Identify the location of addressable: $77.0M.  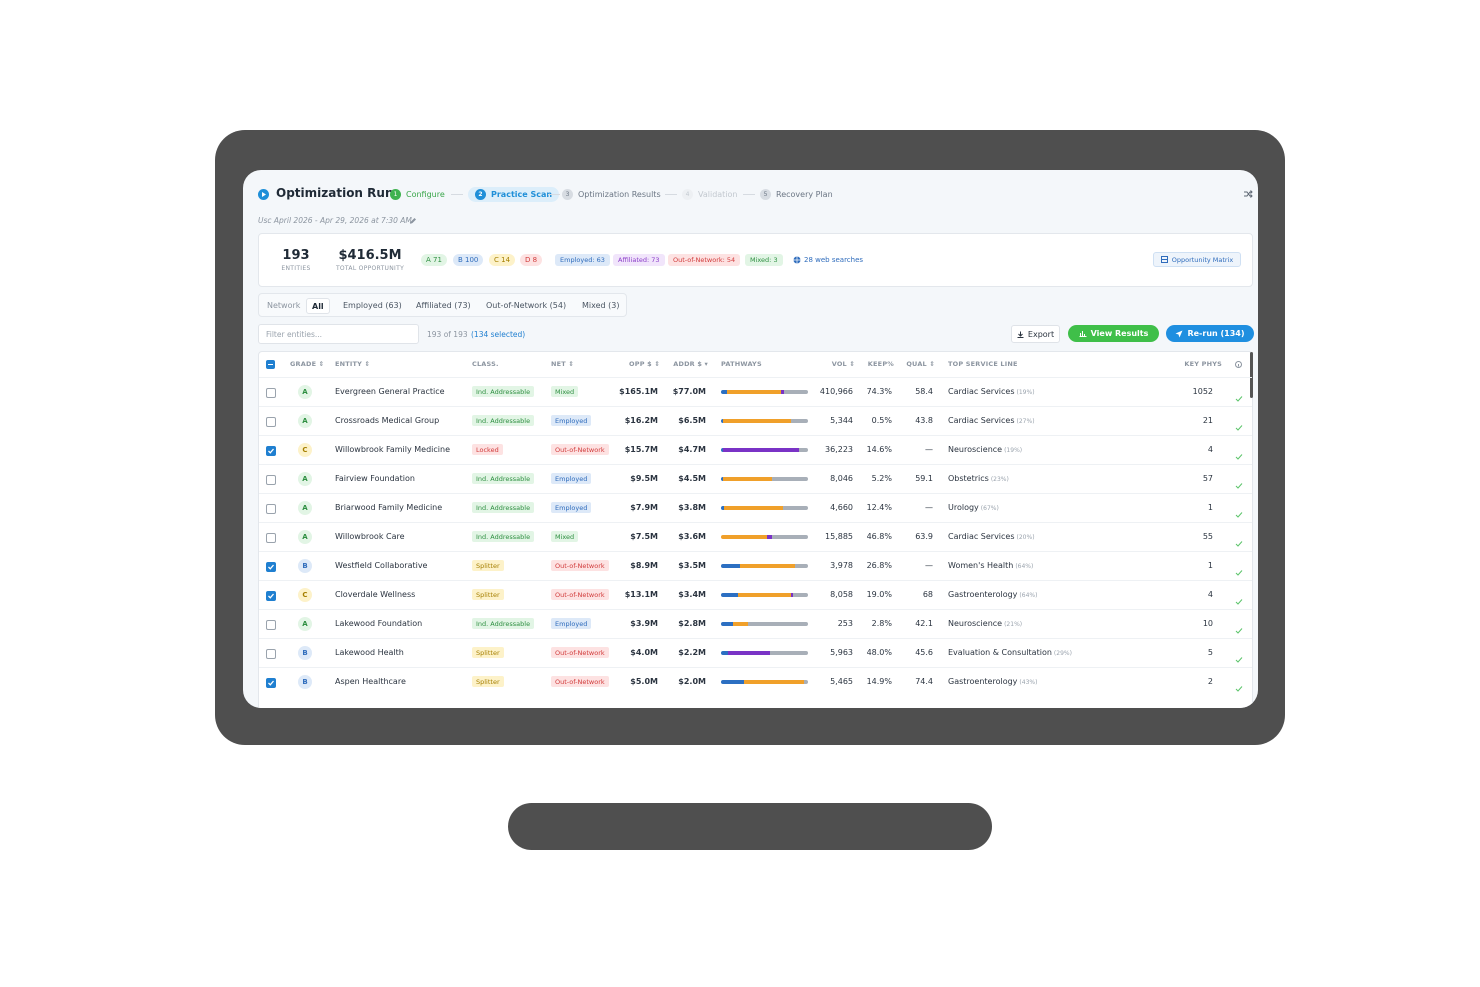
(689, 391).